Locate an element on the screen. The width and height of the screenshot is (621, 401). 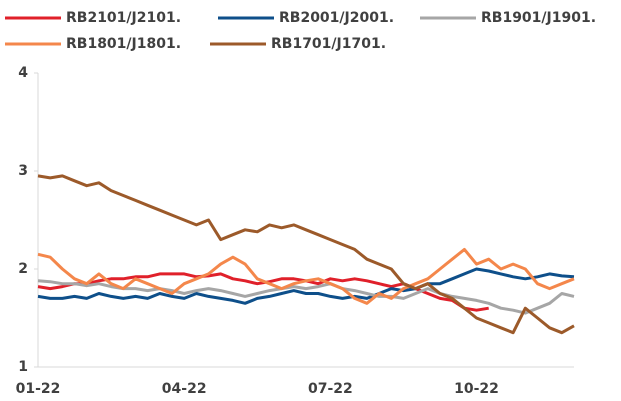
legend-label: RB2101/J2101. is located at coordinates (123, 18).